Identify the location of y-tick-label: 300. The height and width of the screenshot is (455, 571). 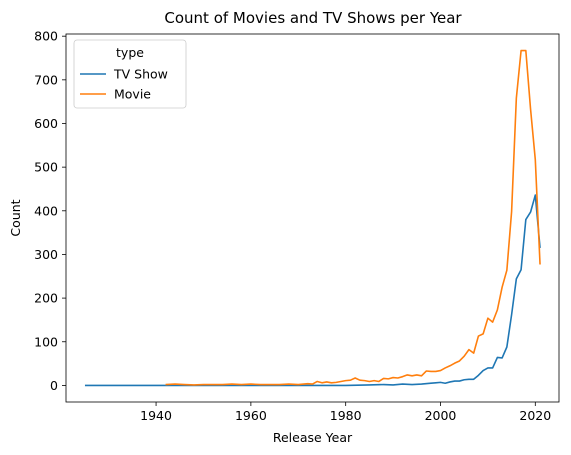
(46, 254).